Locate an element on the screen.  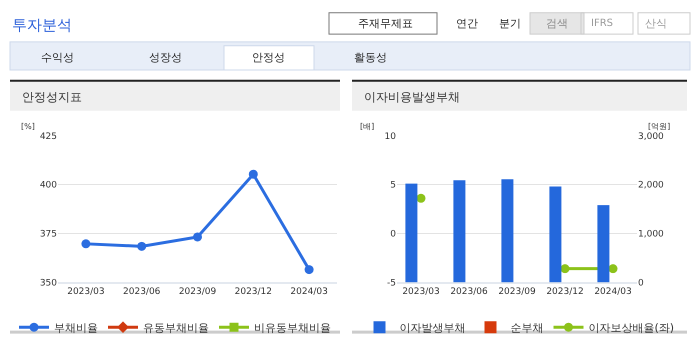
y2-tick-label: 1,000 is located at coordinates (651, 235).